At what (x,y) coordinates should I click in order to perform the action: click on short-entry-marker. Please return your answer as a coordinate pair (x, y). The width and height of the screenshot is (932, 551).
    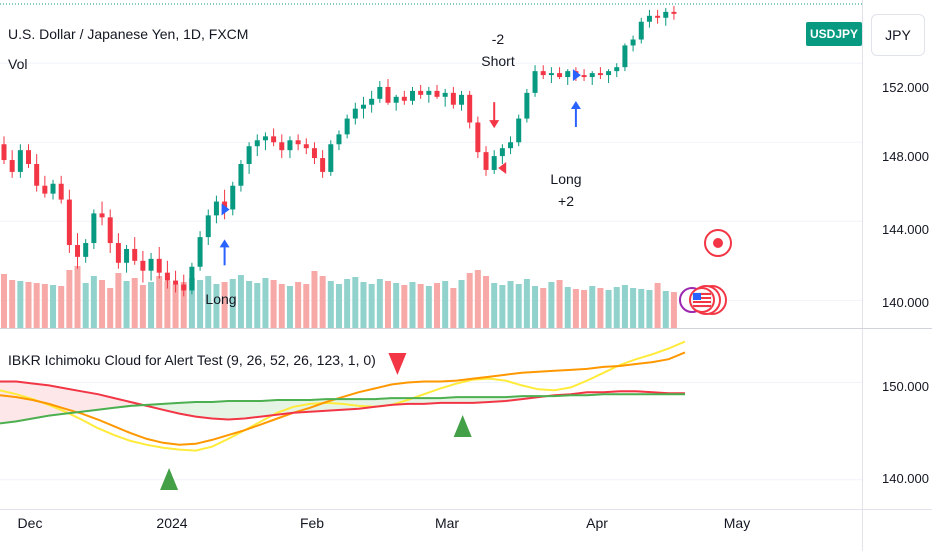
    Looking at the image, I should click on (502, 168).